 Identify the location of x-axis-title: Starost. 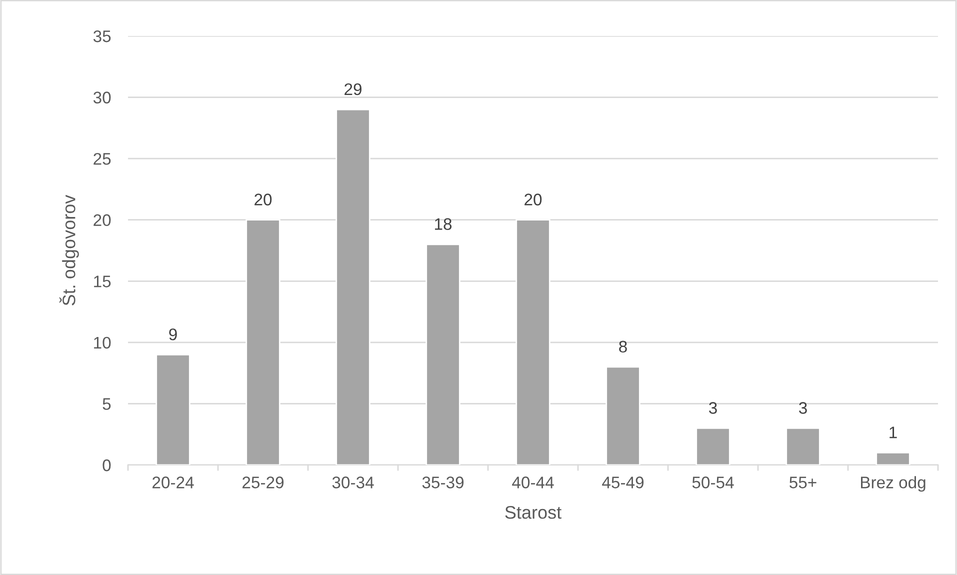
(533, 512).